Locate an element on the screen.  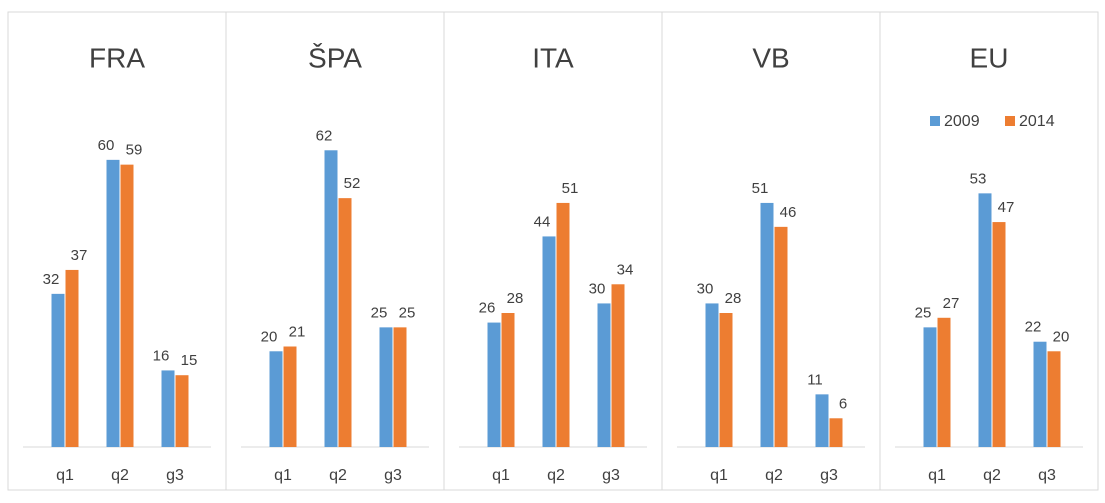
panel-title: EU is located at coordinates (989, 57).